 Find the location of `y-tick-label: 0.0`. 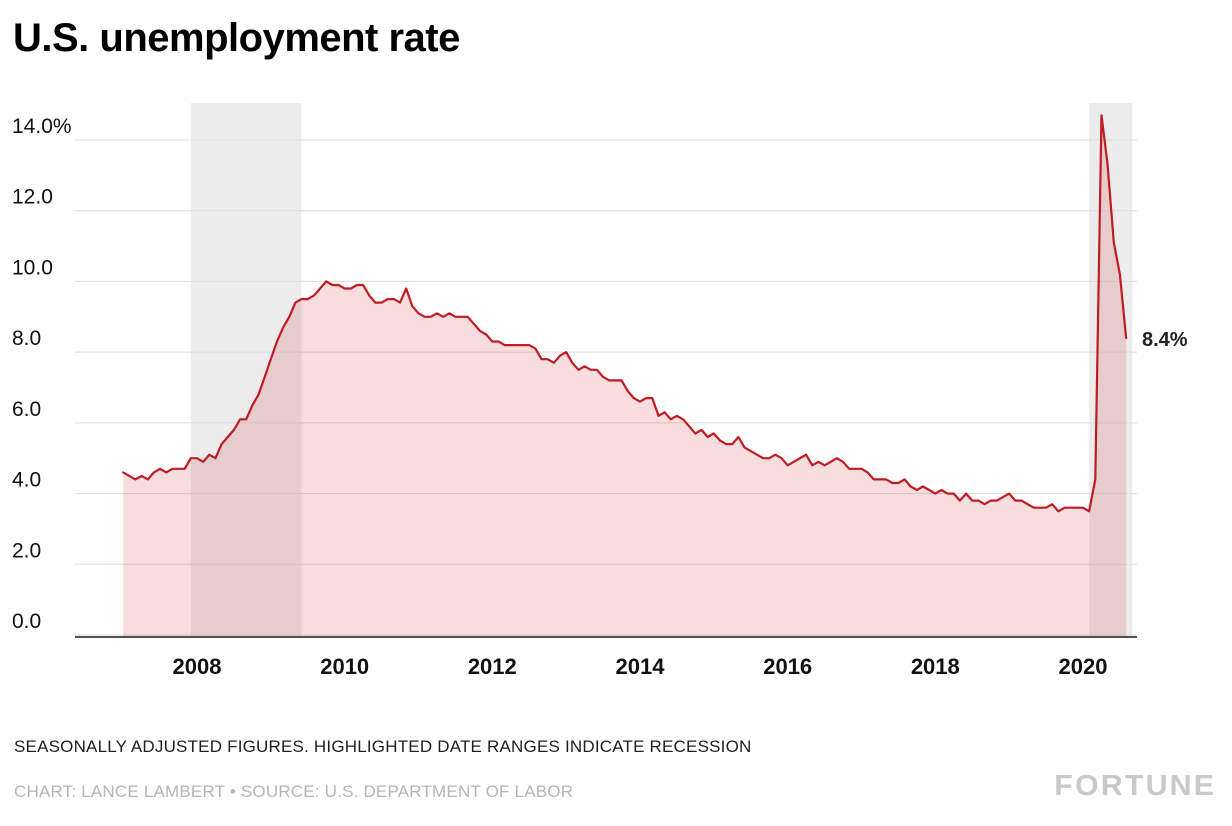

y-tick-label: 0.0 is located at coordinates (26, 621).